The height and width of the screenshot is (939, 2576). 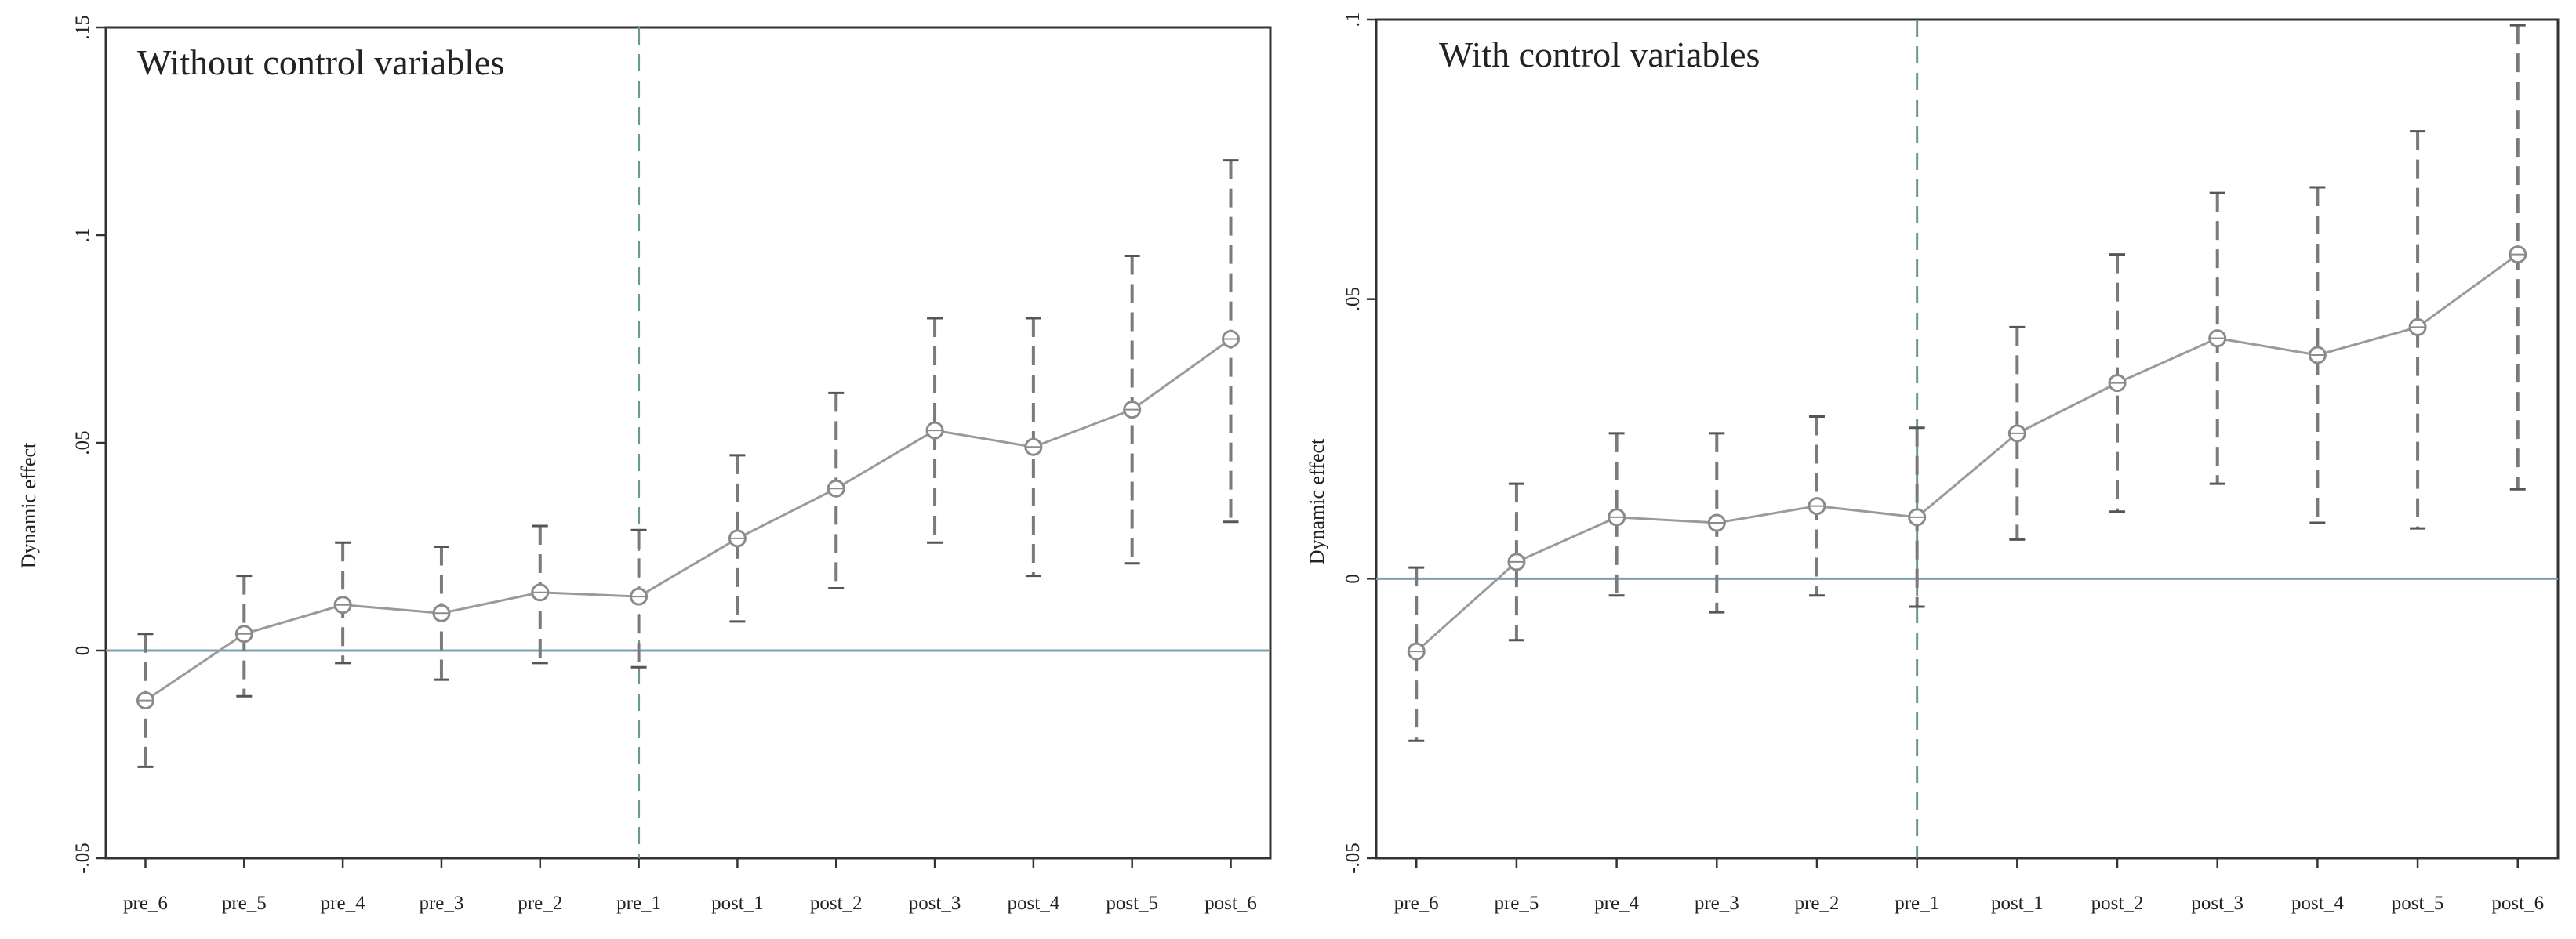 What do you see at coordinates (320, 62) in the screenshot?
I see `panel-title: Without control variables` at bounding box center [320, 62].